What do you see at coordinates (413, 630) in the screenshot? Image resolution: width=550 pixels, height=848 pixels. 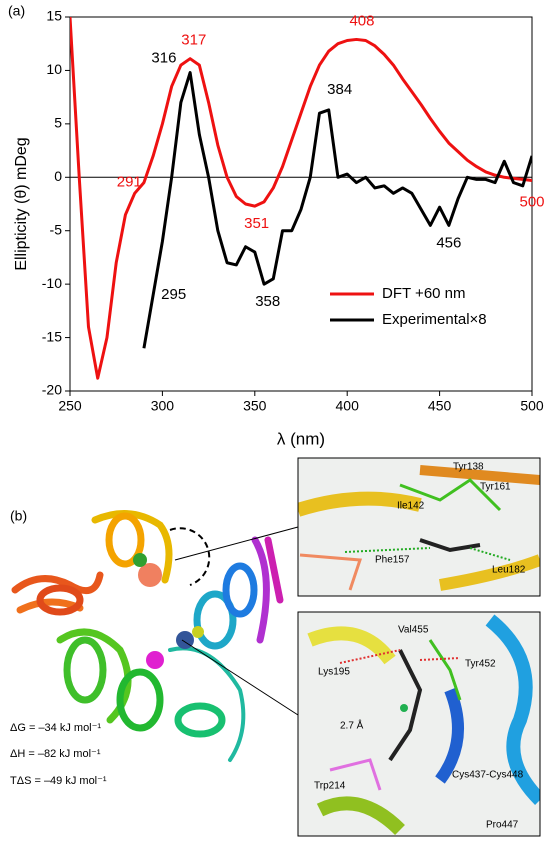 I see `residue-label: Val455` at bounding box center [413, 630].